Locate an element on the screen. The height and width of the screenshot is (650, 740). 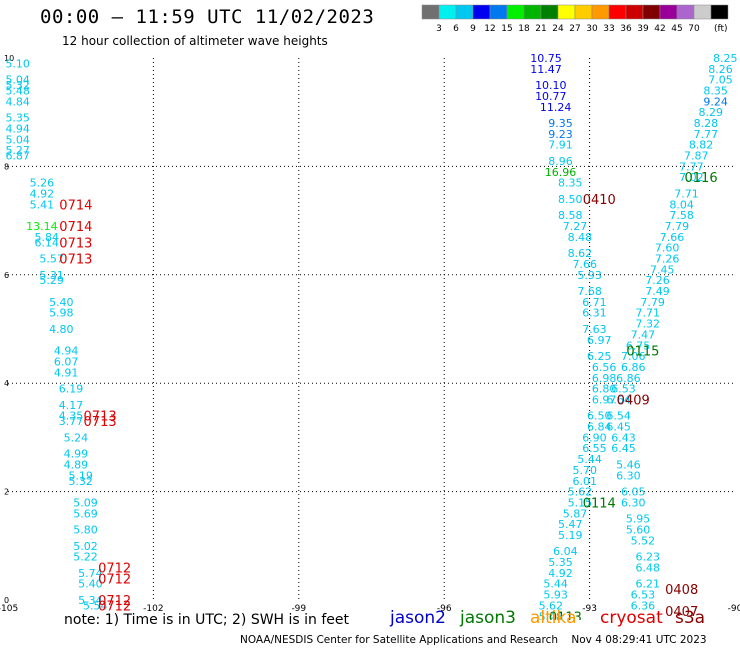
wave-height-value: 6.53 is located at coordinates (623, 389).